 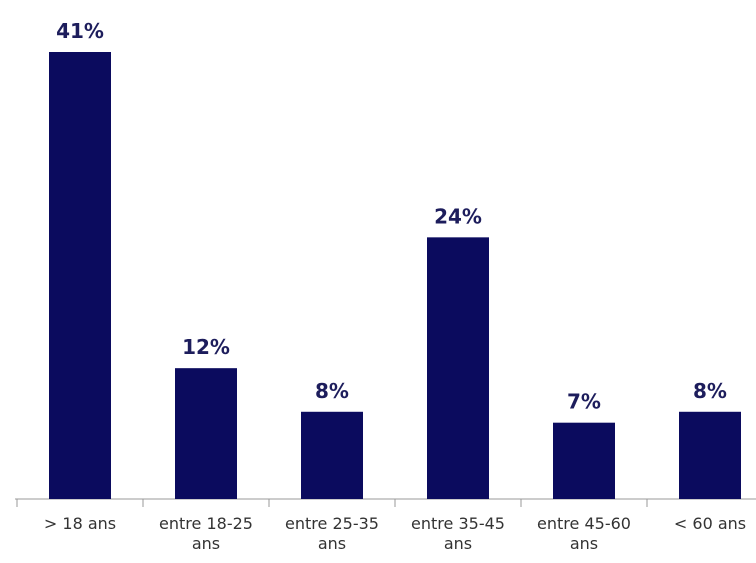 What do you see at coordinates (80, 523) in the screenshot?
I see `x-tick-label: > 18 ans` at bounding box center [80, 523].